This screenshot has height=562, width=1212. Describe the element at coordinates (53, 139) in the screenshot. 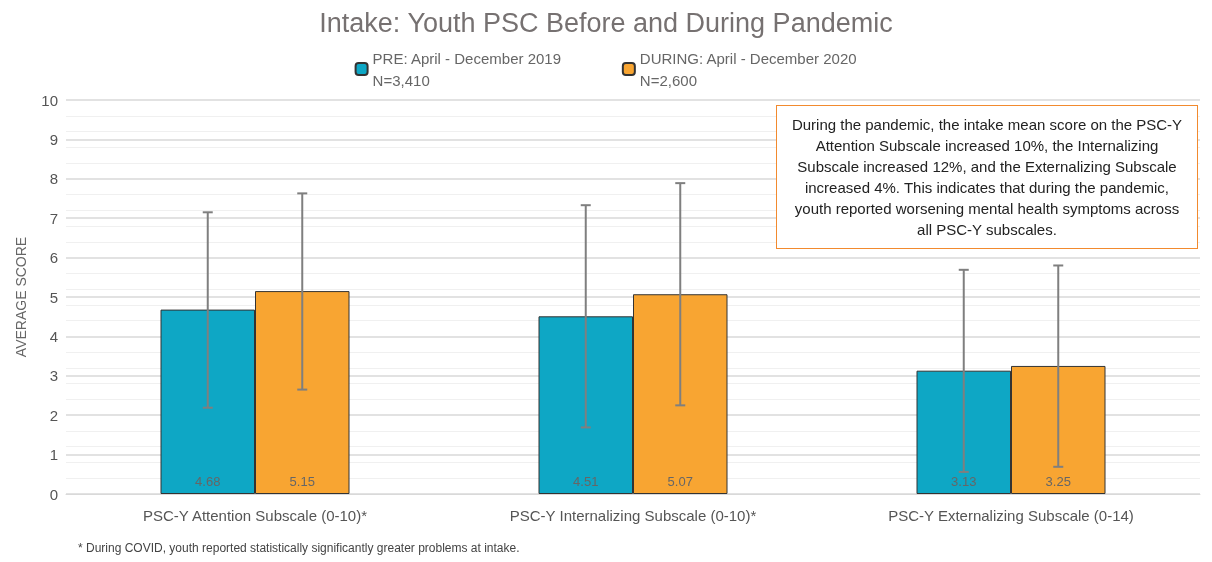

I see `y-tick-label: 9` at that location.